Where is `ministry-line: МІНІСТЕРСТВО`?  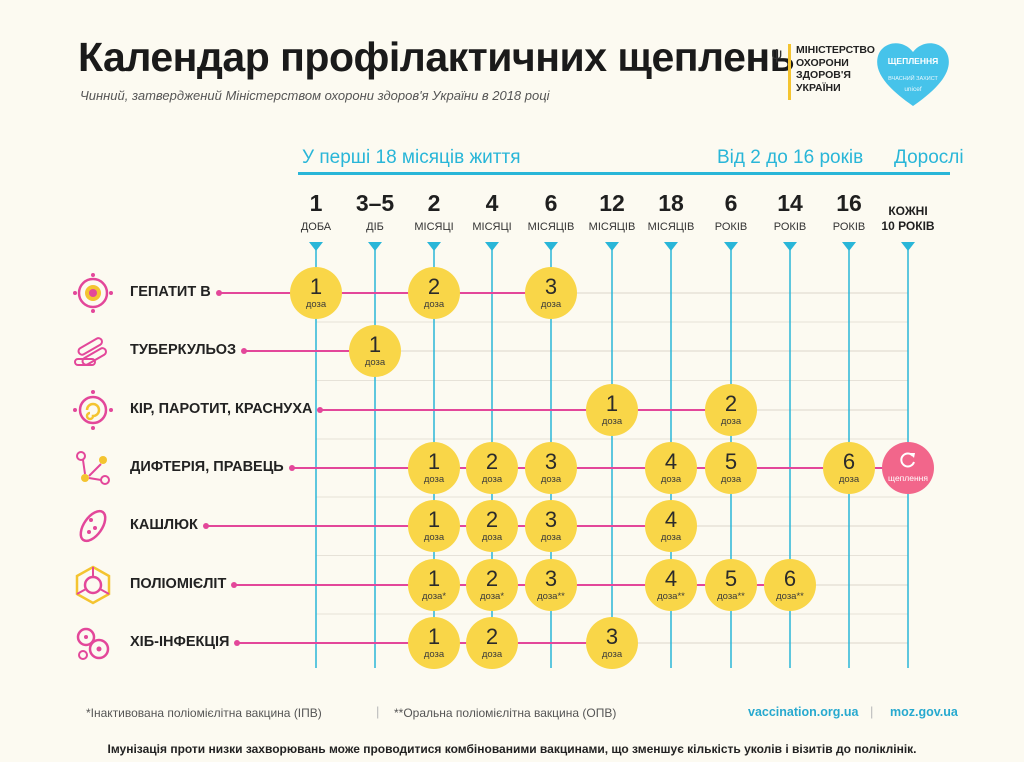
ministry-line: МІНІСТЕРСТВО is located at coordinates (835, 50).